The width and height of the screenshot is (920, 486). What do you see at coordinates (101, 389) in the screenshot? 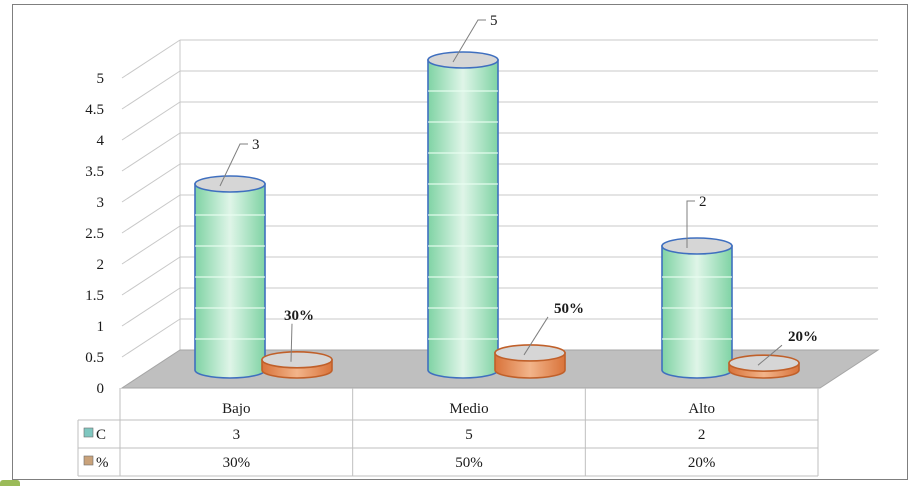
I see `y-tick-label: 0` at bounding box center [101, 389].